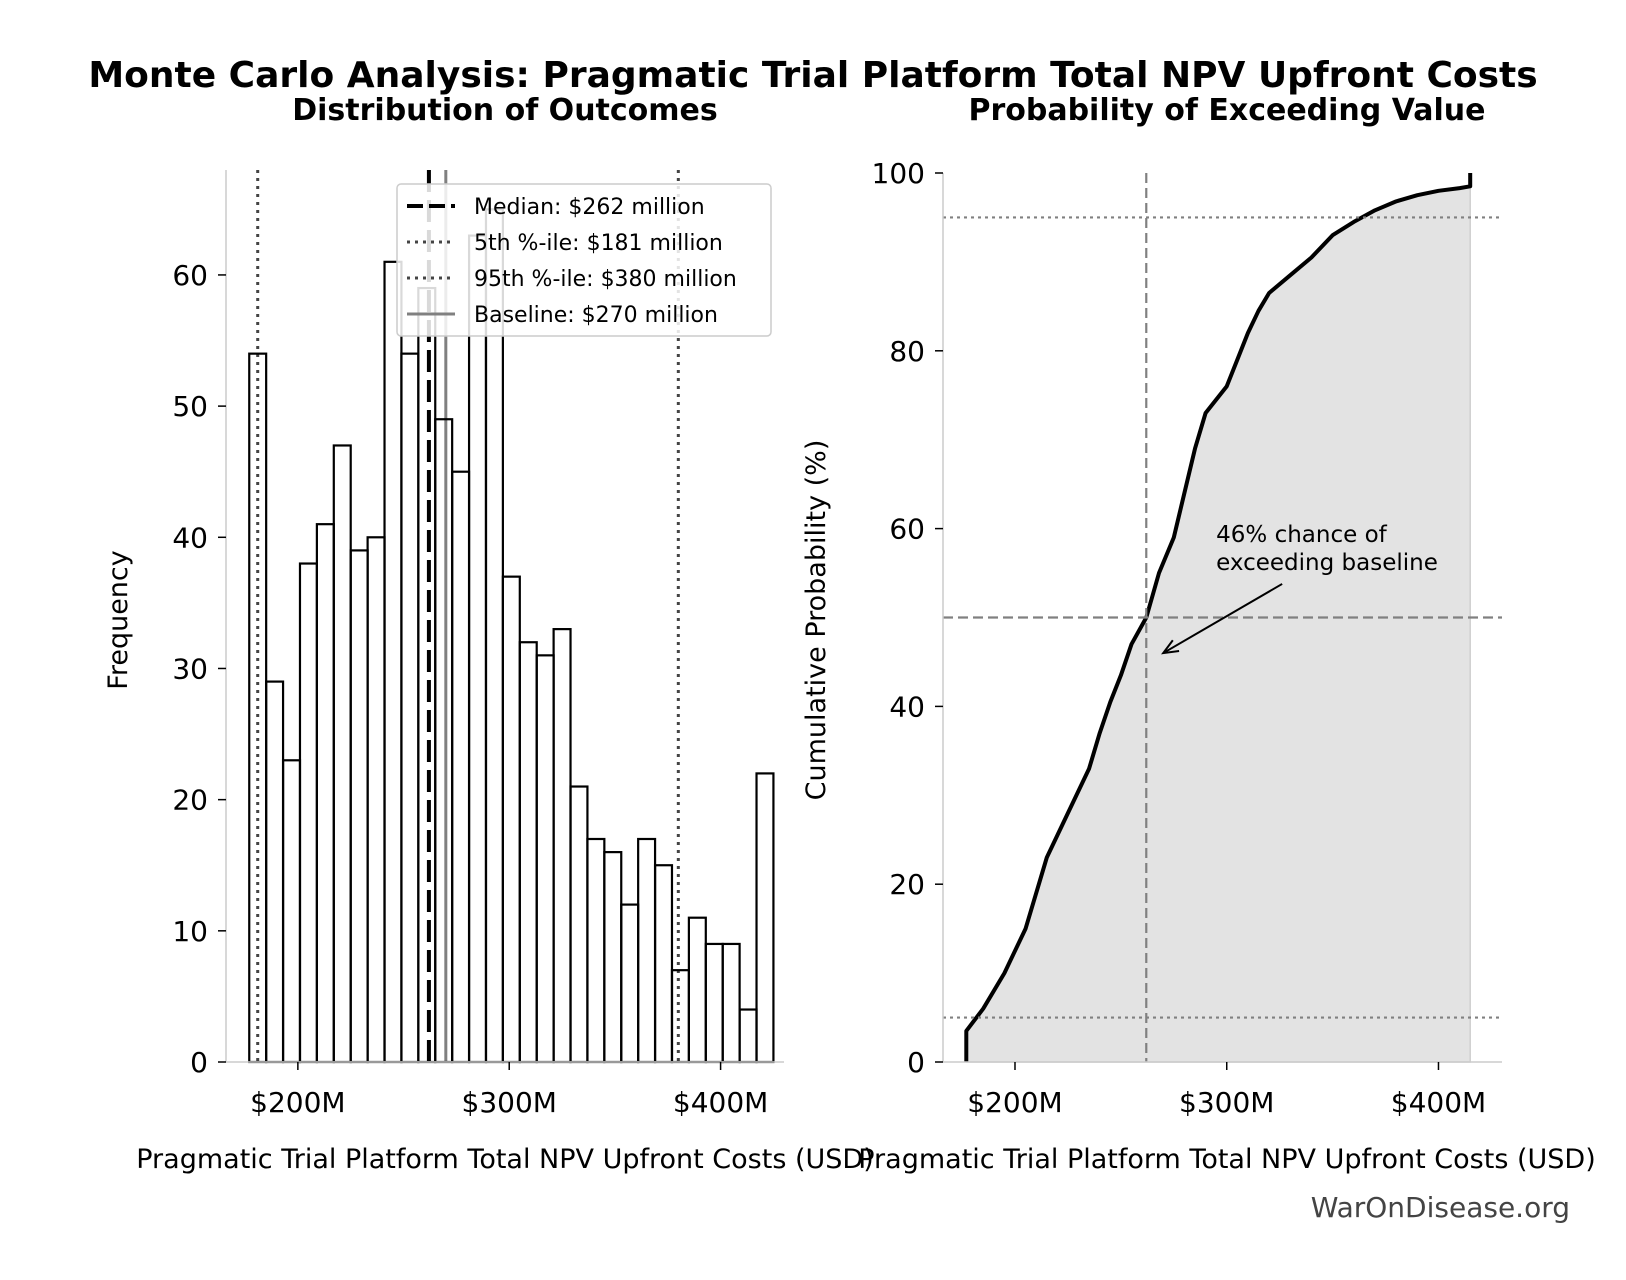 This screenshot has height=1280, width=1626. Describe the element at coordinates (1440, 1207) in the screenshot. I see `watermark: WarOnDisease.org` at that location.